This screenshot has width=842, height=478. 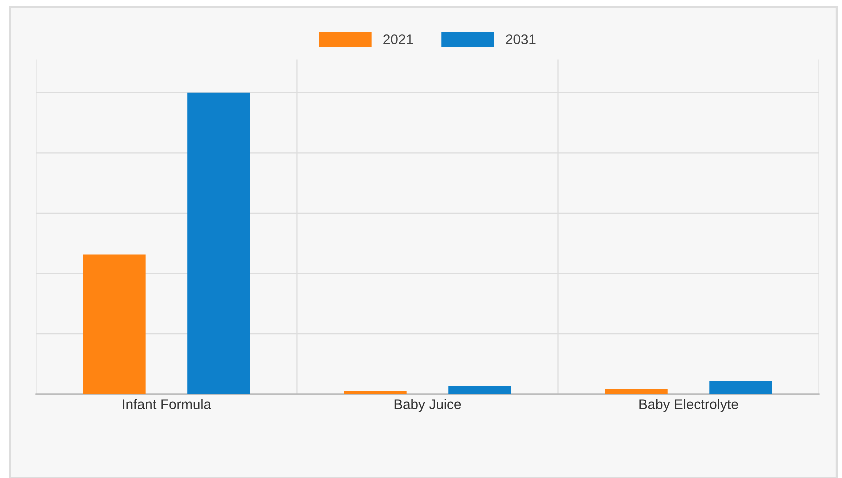 I want to click on legend-label: 2031, so click(x=521, y=39).